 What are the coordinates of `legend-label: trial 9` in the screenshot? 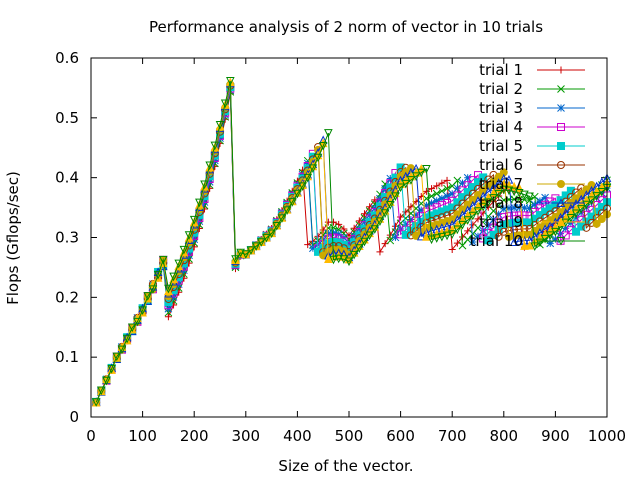 It's located at (501, 222).